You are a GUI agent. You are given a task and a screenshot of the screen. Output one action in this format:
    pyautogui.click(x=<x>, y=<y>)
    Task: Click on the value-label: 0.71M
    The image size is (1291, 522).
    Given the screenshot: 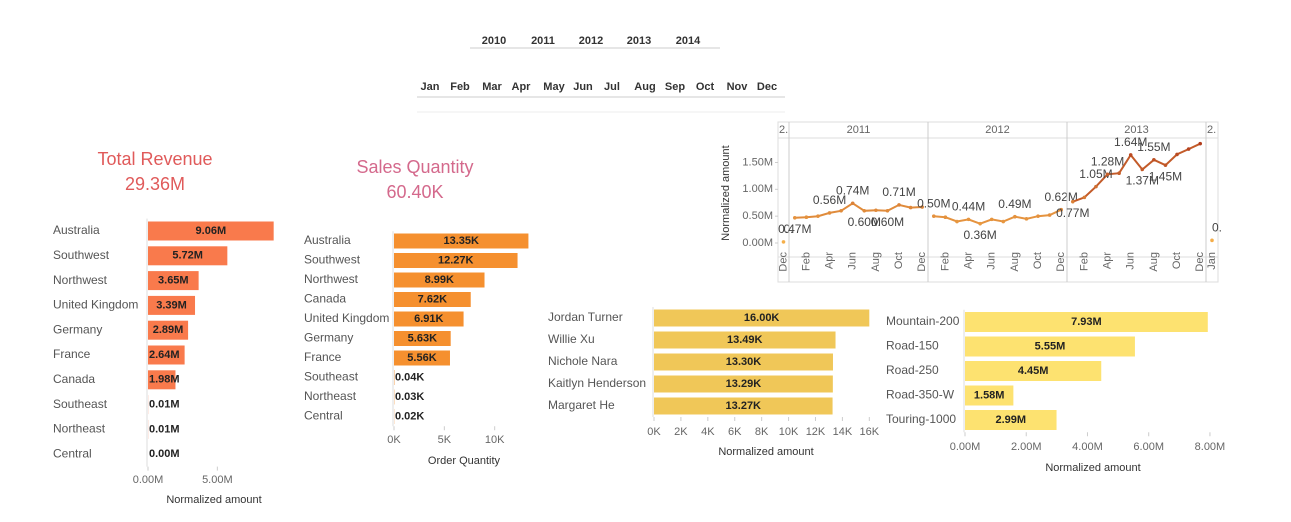 What is the action you would take?
    pyautogui.click(x=898, y=192)
    